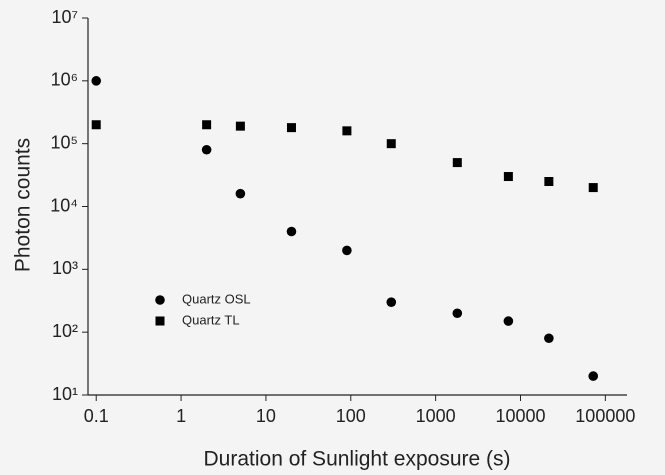 Image resolution: width=665 pixels, height=475 pixels. I want to click on y-tick-label: 10³, so click(65, 268).